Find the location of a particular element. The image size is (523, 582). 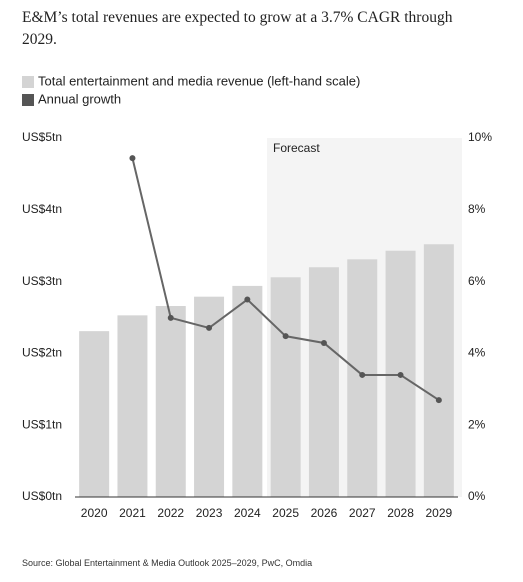

y2-tick-label: 2% is located at coordinates (477, 424).